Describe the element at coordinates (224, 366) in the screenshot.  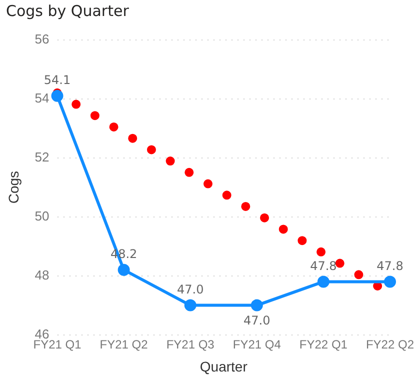
I see `x-axis-title: Quarter` at that location.